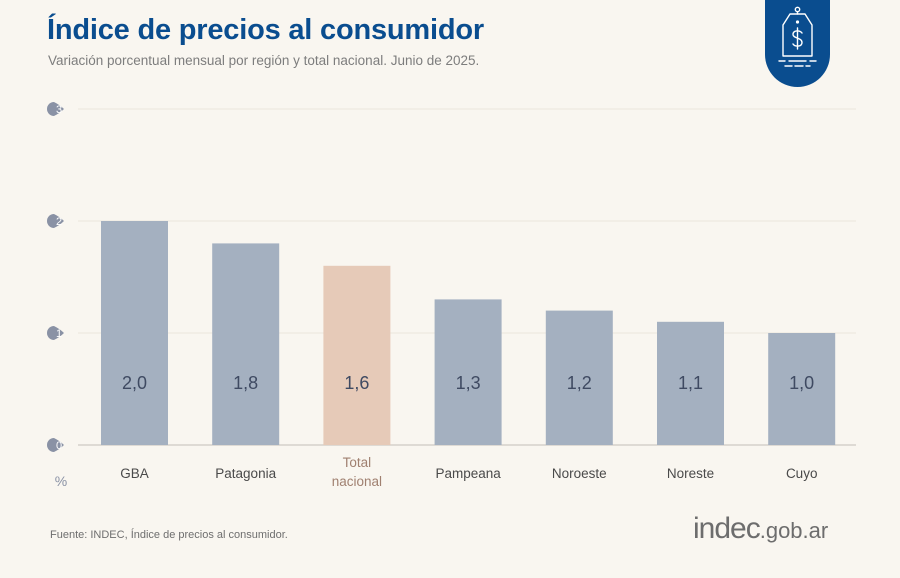  Describe the element at coordinates (468, 383) in the screenshot. I see `bar-value-label: 1,3` at that location.